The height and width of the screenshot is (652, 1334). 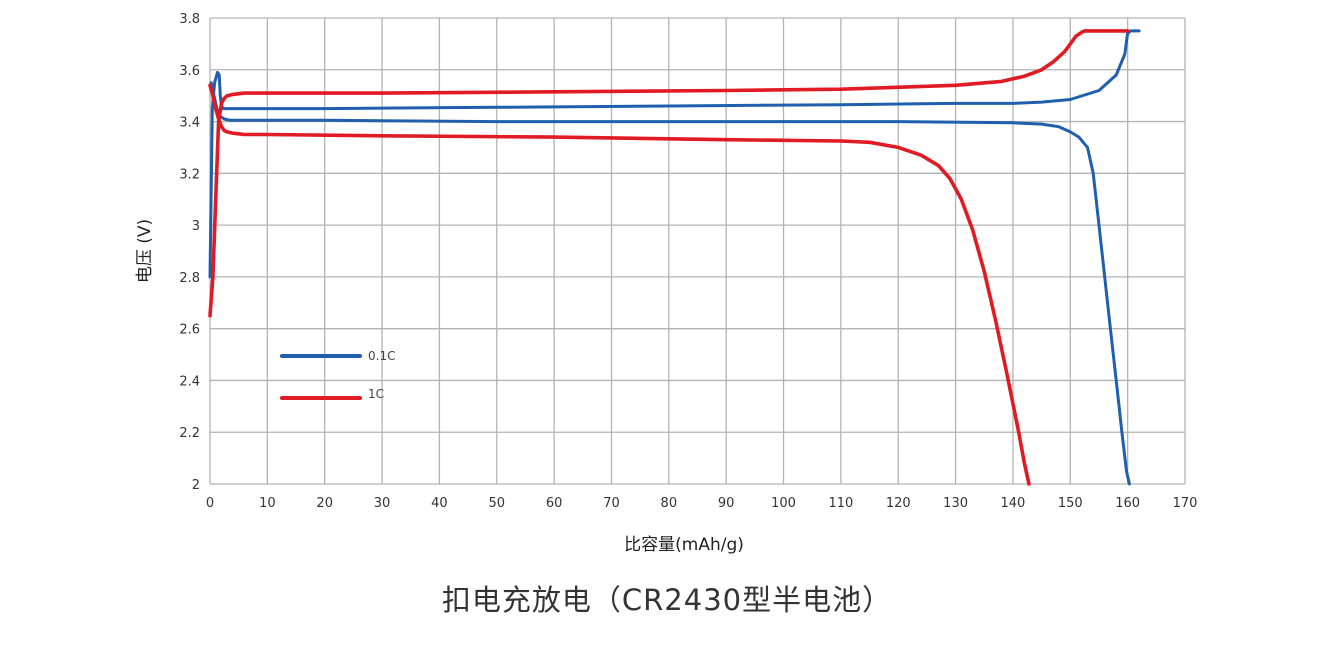 I want to click on legend: 0.1C 1C, so click(x=337, y=375).